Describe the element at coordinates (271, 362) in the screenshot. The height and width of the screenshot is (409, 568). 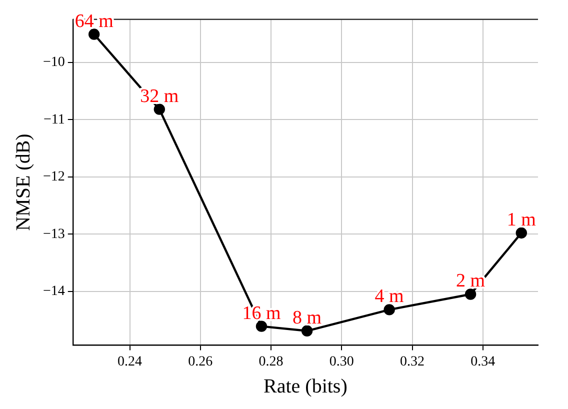
I see `x-tick-label: 0.28` at that location.